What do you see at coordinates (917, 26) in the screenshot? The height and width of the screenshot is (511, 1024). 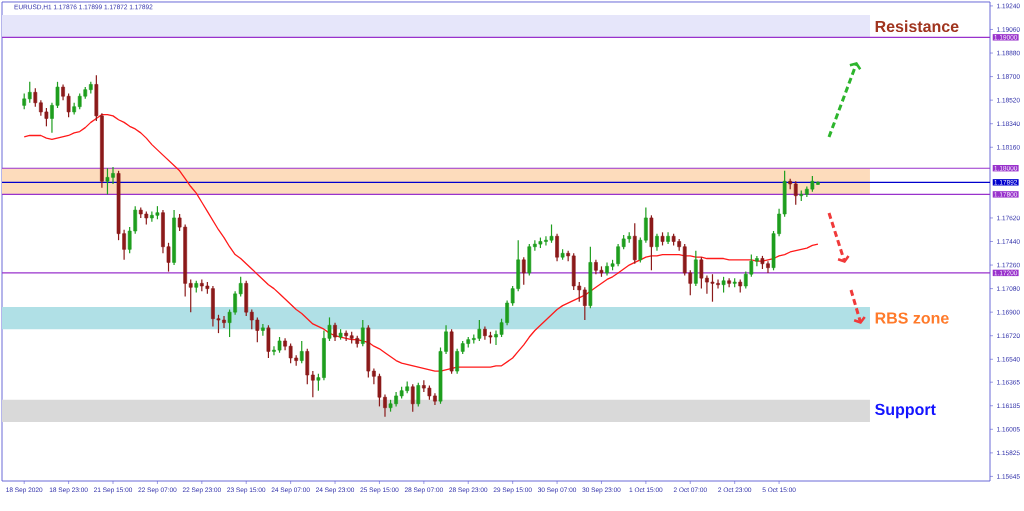 I see `band-label: Resistance` at bounding box center [917, 26].